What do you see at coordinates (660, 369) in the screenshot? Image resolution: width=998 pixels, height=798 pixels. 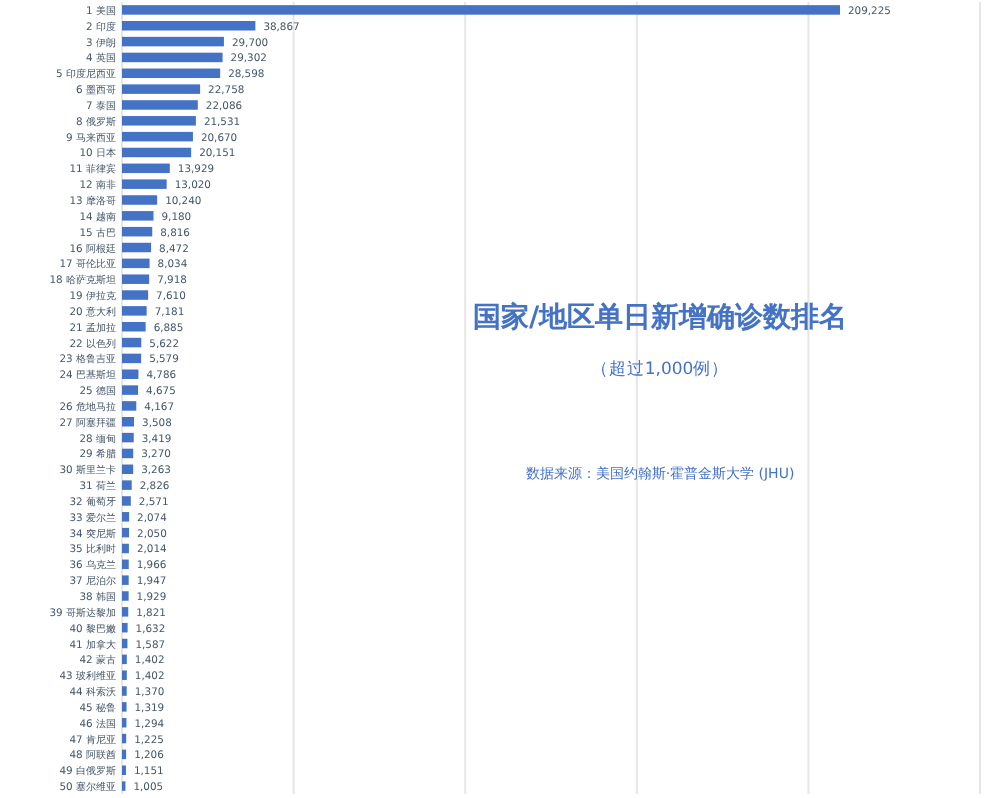 I see `text: （超过1,000例）` at bounding box center [660, 369].